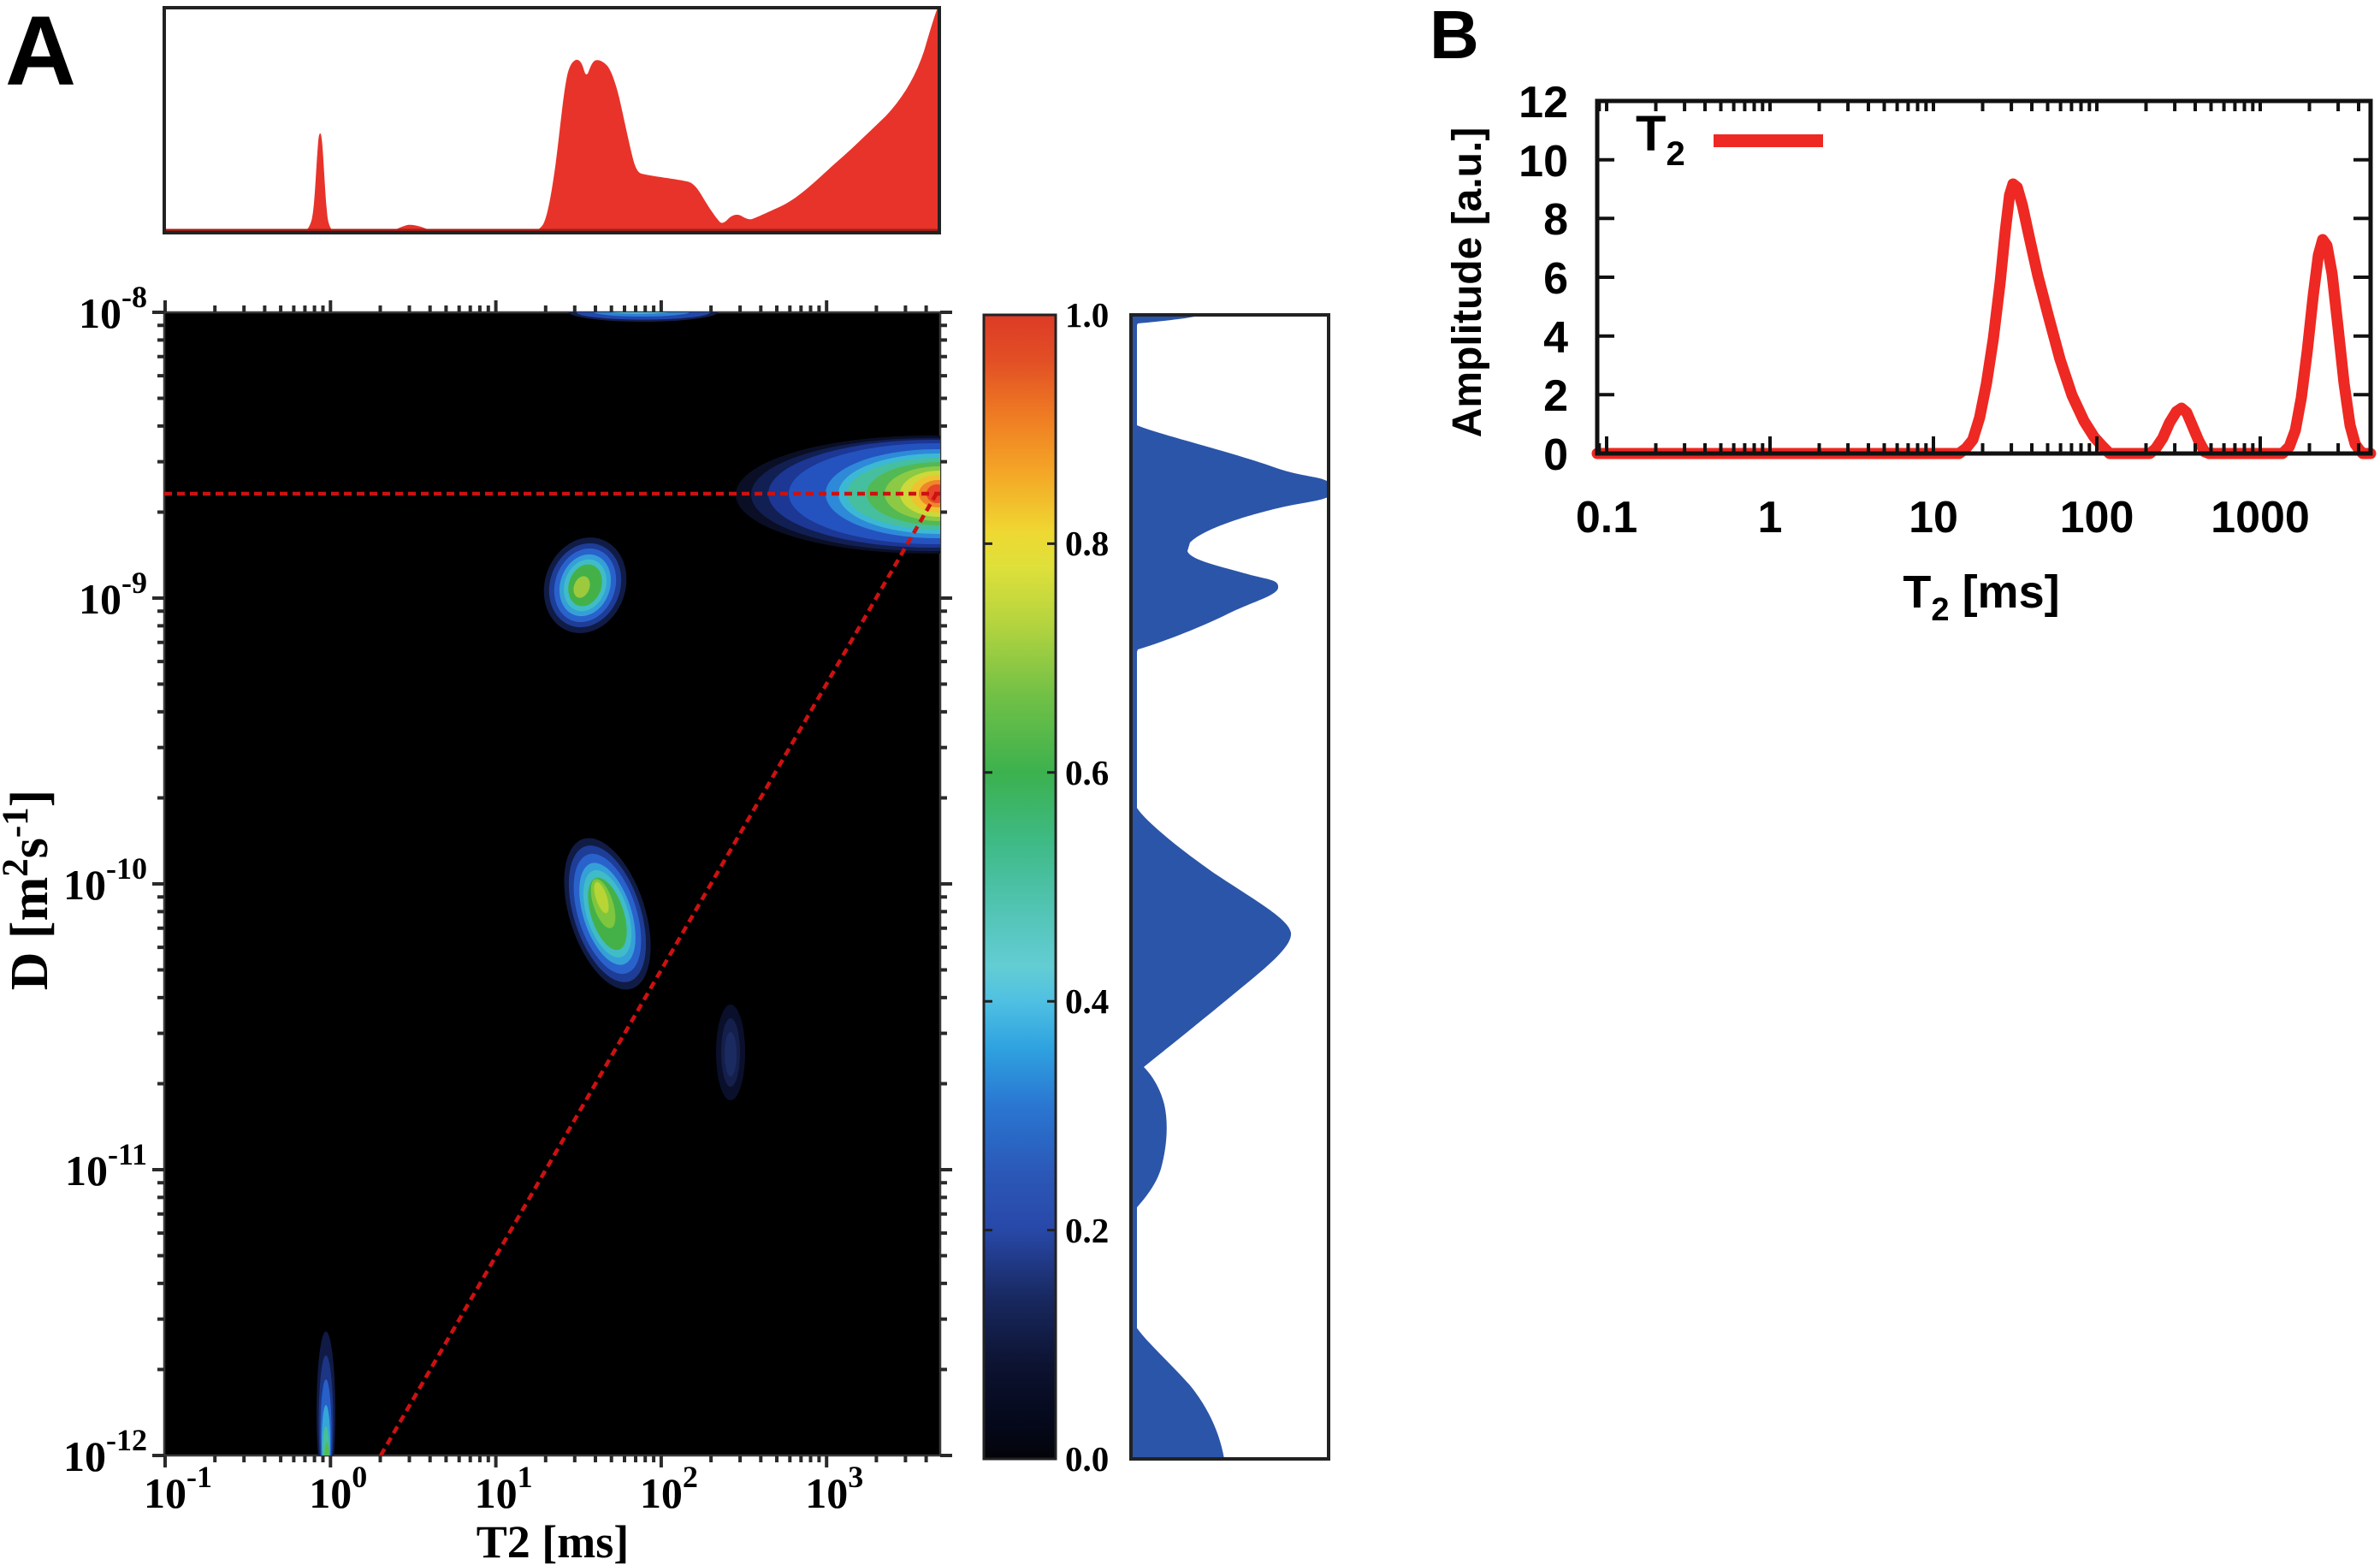 This screenshot has width=2380, height=1565. Describe the element at coordinates (1087, 1230) in the screenshot. I see `svg-text: 0.2` at that location.